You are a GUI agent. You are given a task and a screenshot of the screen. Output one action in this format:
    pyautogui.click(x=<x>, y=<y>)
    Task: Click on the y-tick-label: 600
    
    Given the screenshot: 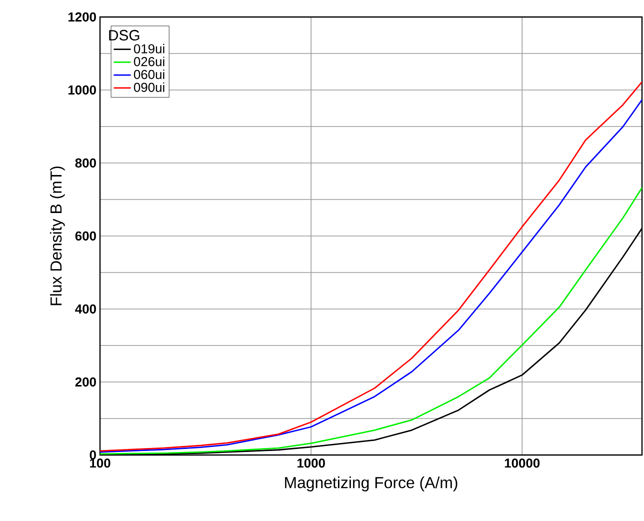 What is the action you would take?
    pyautogui.click(x=85, y=236)
    